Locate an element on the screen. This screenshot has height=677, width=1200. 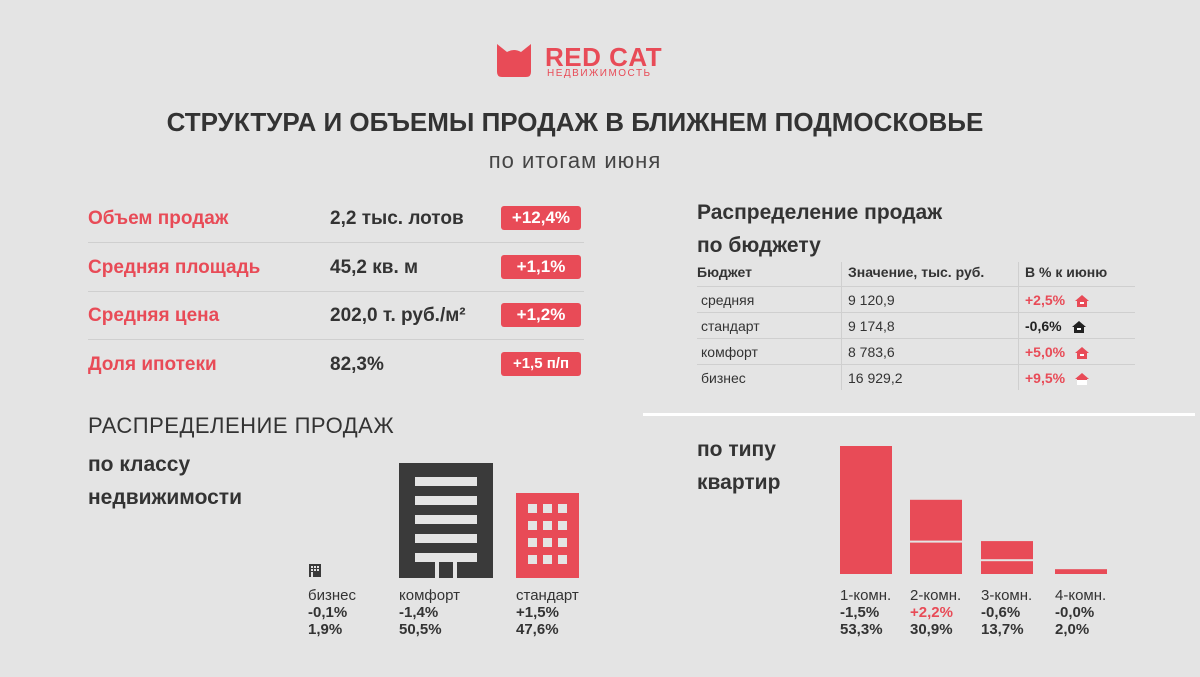
kpi-value: 202,0 т. руб./м² is located at coordinates (398, 315).